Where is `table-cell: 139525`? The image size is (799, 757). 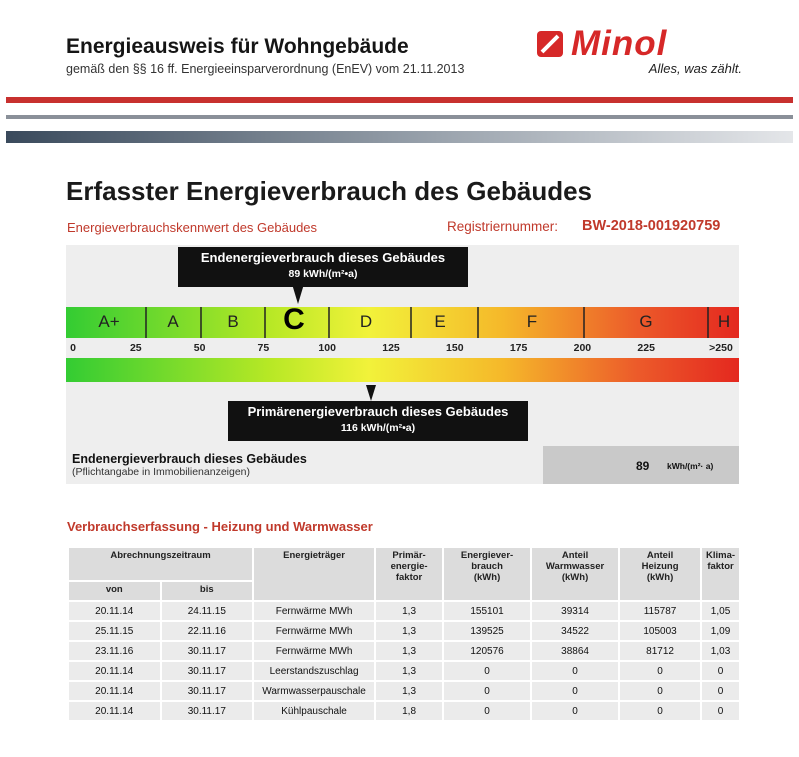
table-cell: 139525 is located at coordinates (487, 631).